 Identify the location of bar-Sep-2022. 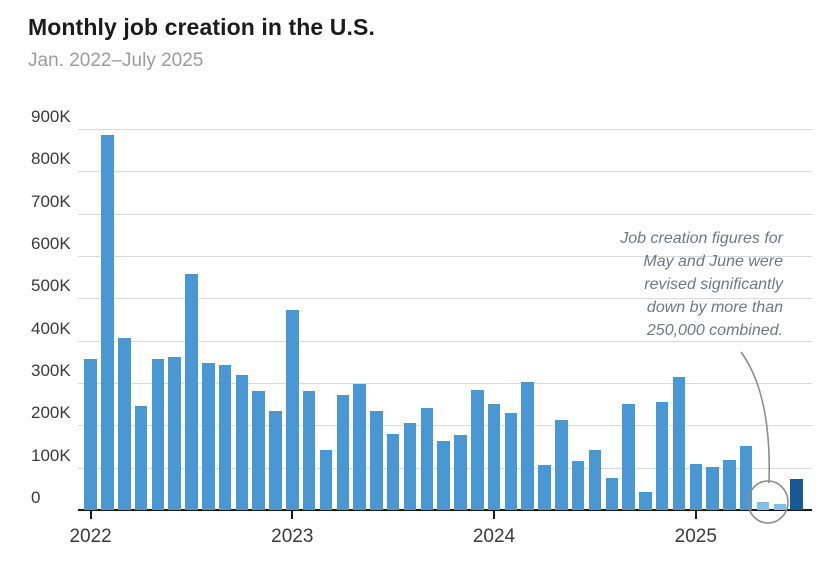
(225, 437).